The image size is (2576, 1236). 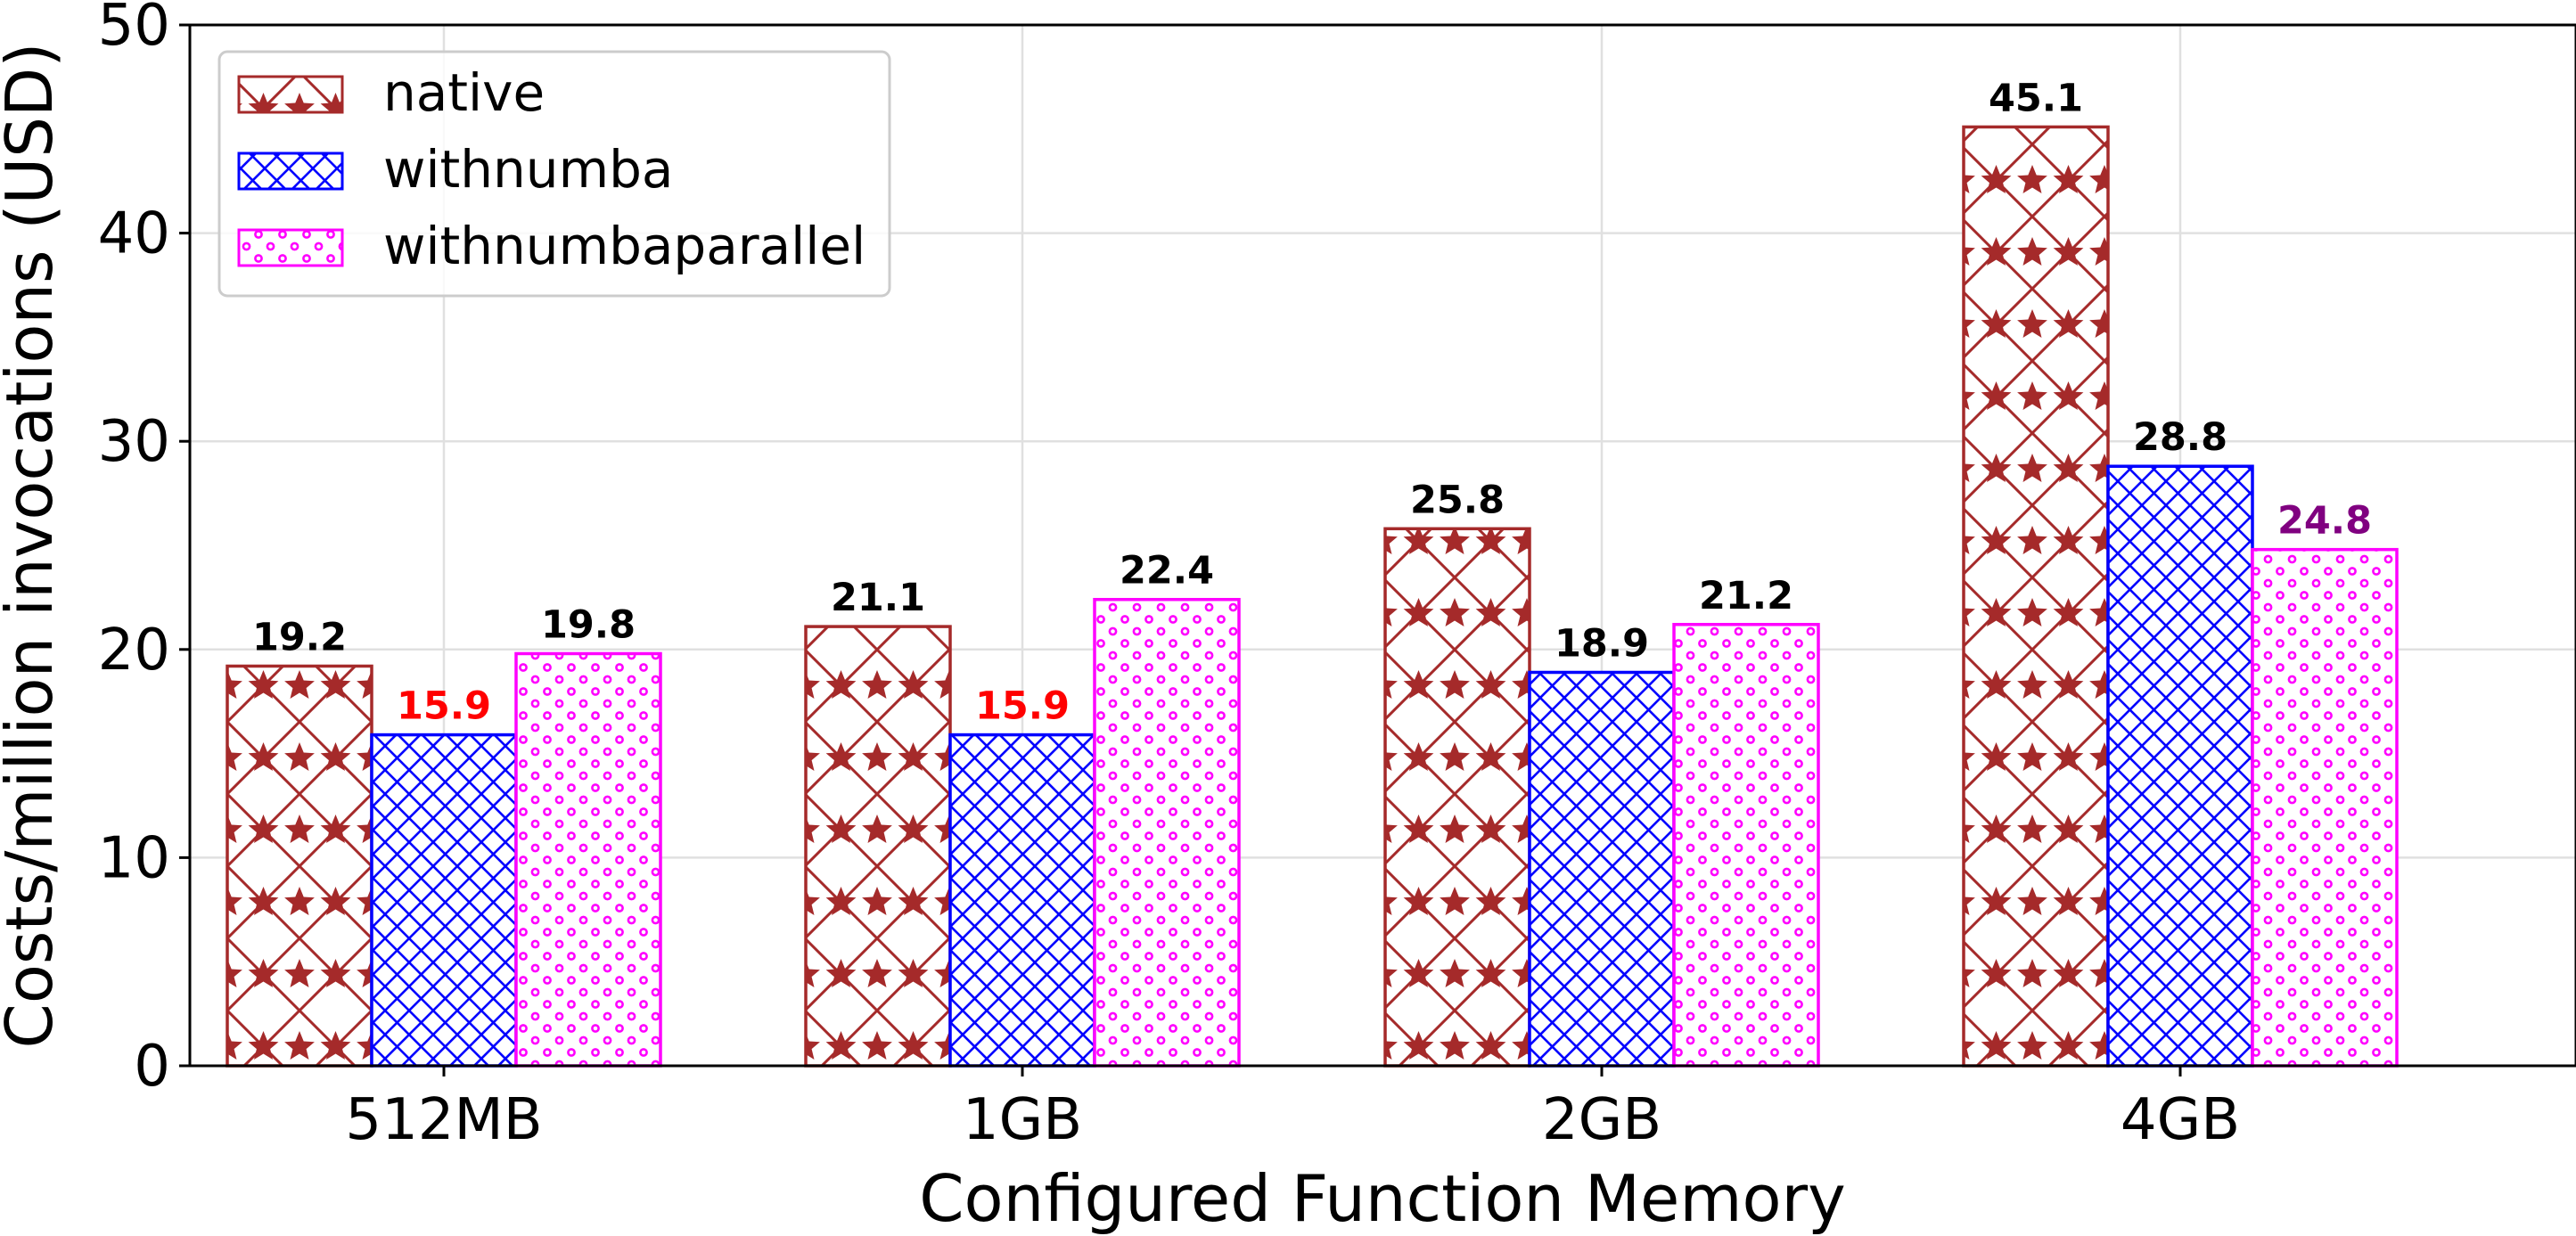 I want to click on legend-box, so click(x=554, y=174).